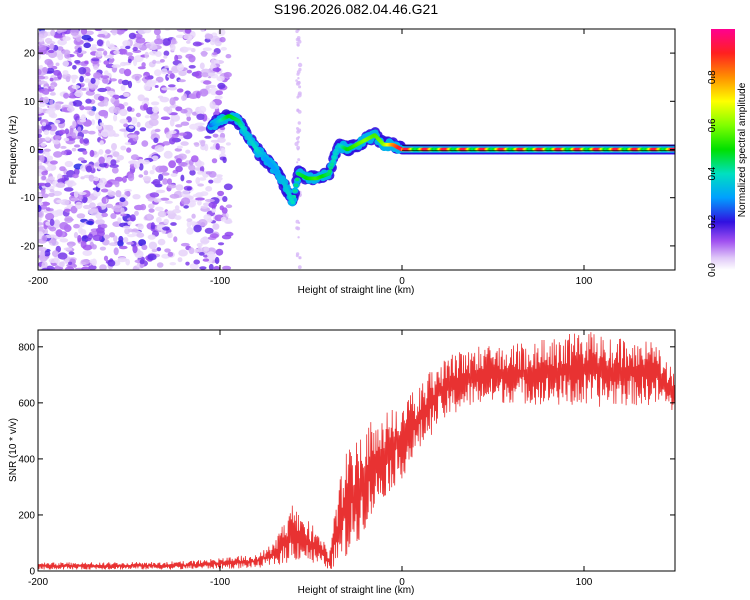 This screenshot has height=600, width=750. Describe the element at coordinates (170, 149) in the screenshot. I see `spectrogram-noise-field` at that location.